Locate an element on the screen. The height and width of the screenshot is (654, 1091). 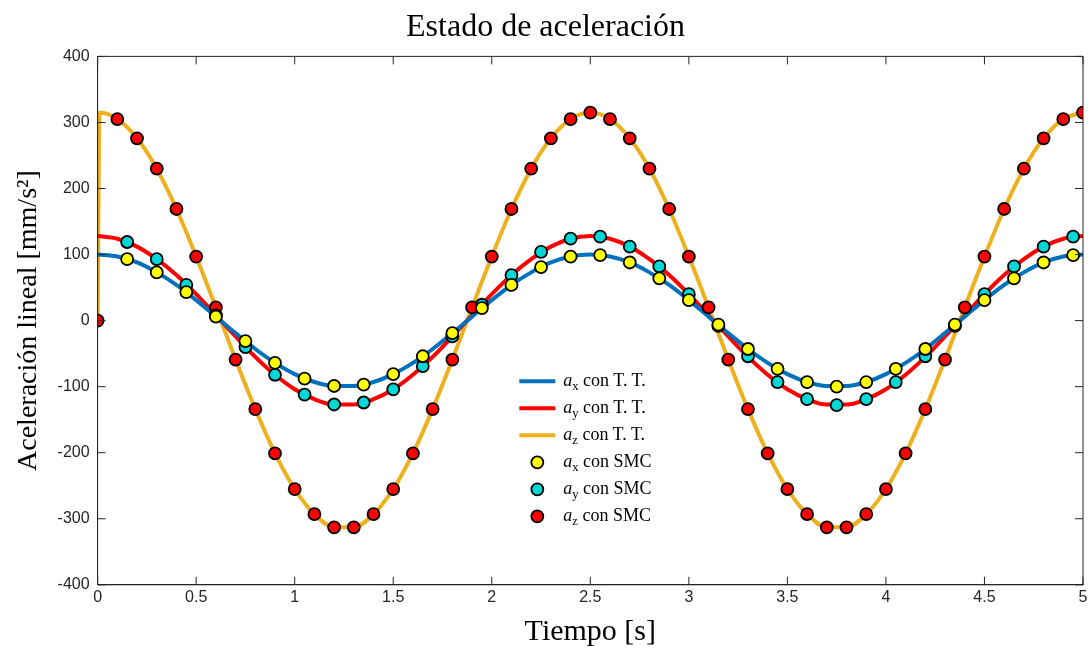
y-axis-title: Aceleración lineal [mm/s²] is located at coordinates (27, 320).